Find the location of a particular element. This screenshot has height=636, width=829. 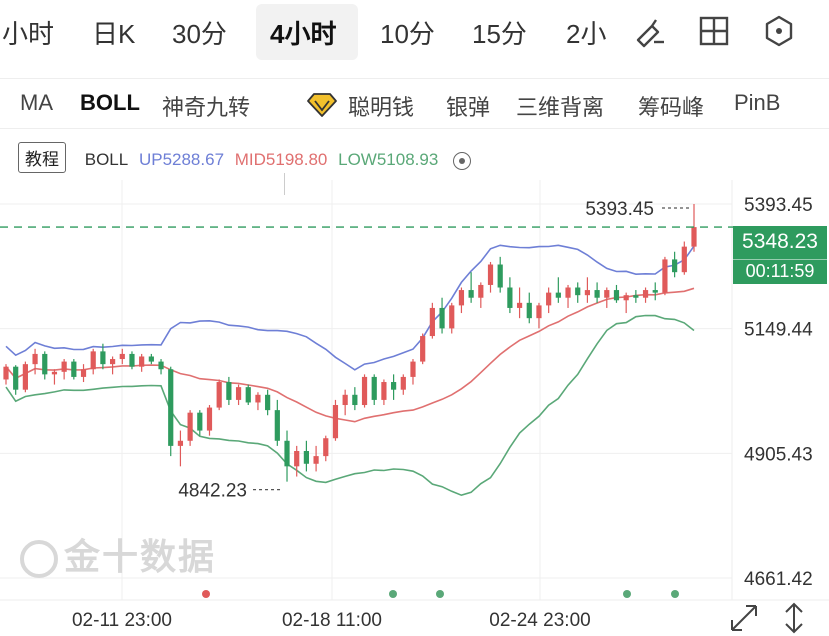

candle-countdown: 00:11:59 is located at coordinates (780, 270).